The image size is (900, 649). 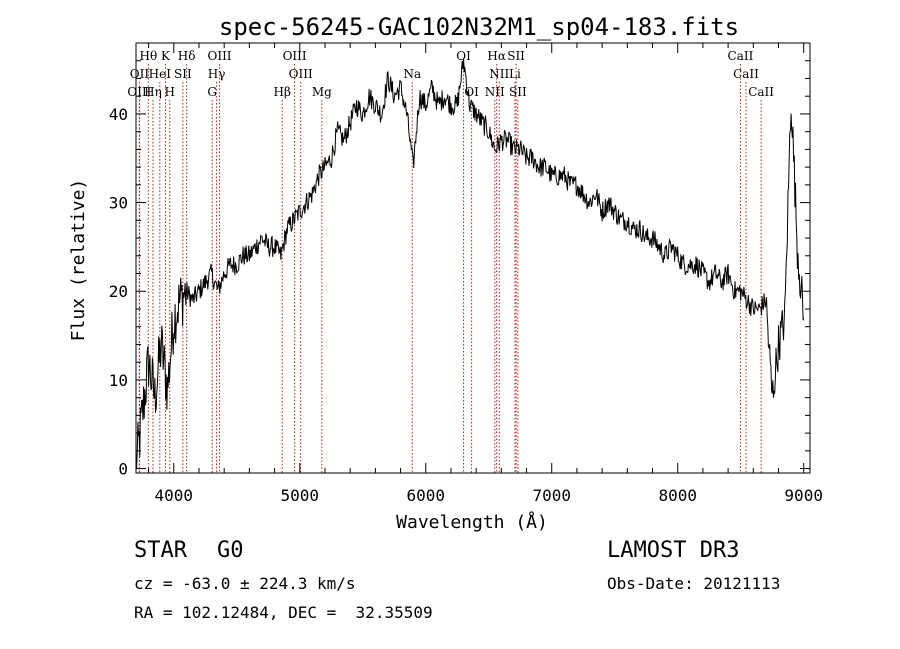 I want to click on chart-title: spec-56245-GAC102N32M1_sp04-183.fits, so click(x=479, y=27).